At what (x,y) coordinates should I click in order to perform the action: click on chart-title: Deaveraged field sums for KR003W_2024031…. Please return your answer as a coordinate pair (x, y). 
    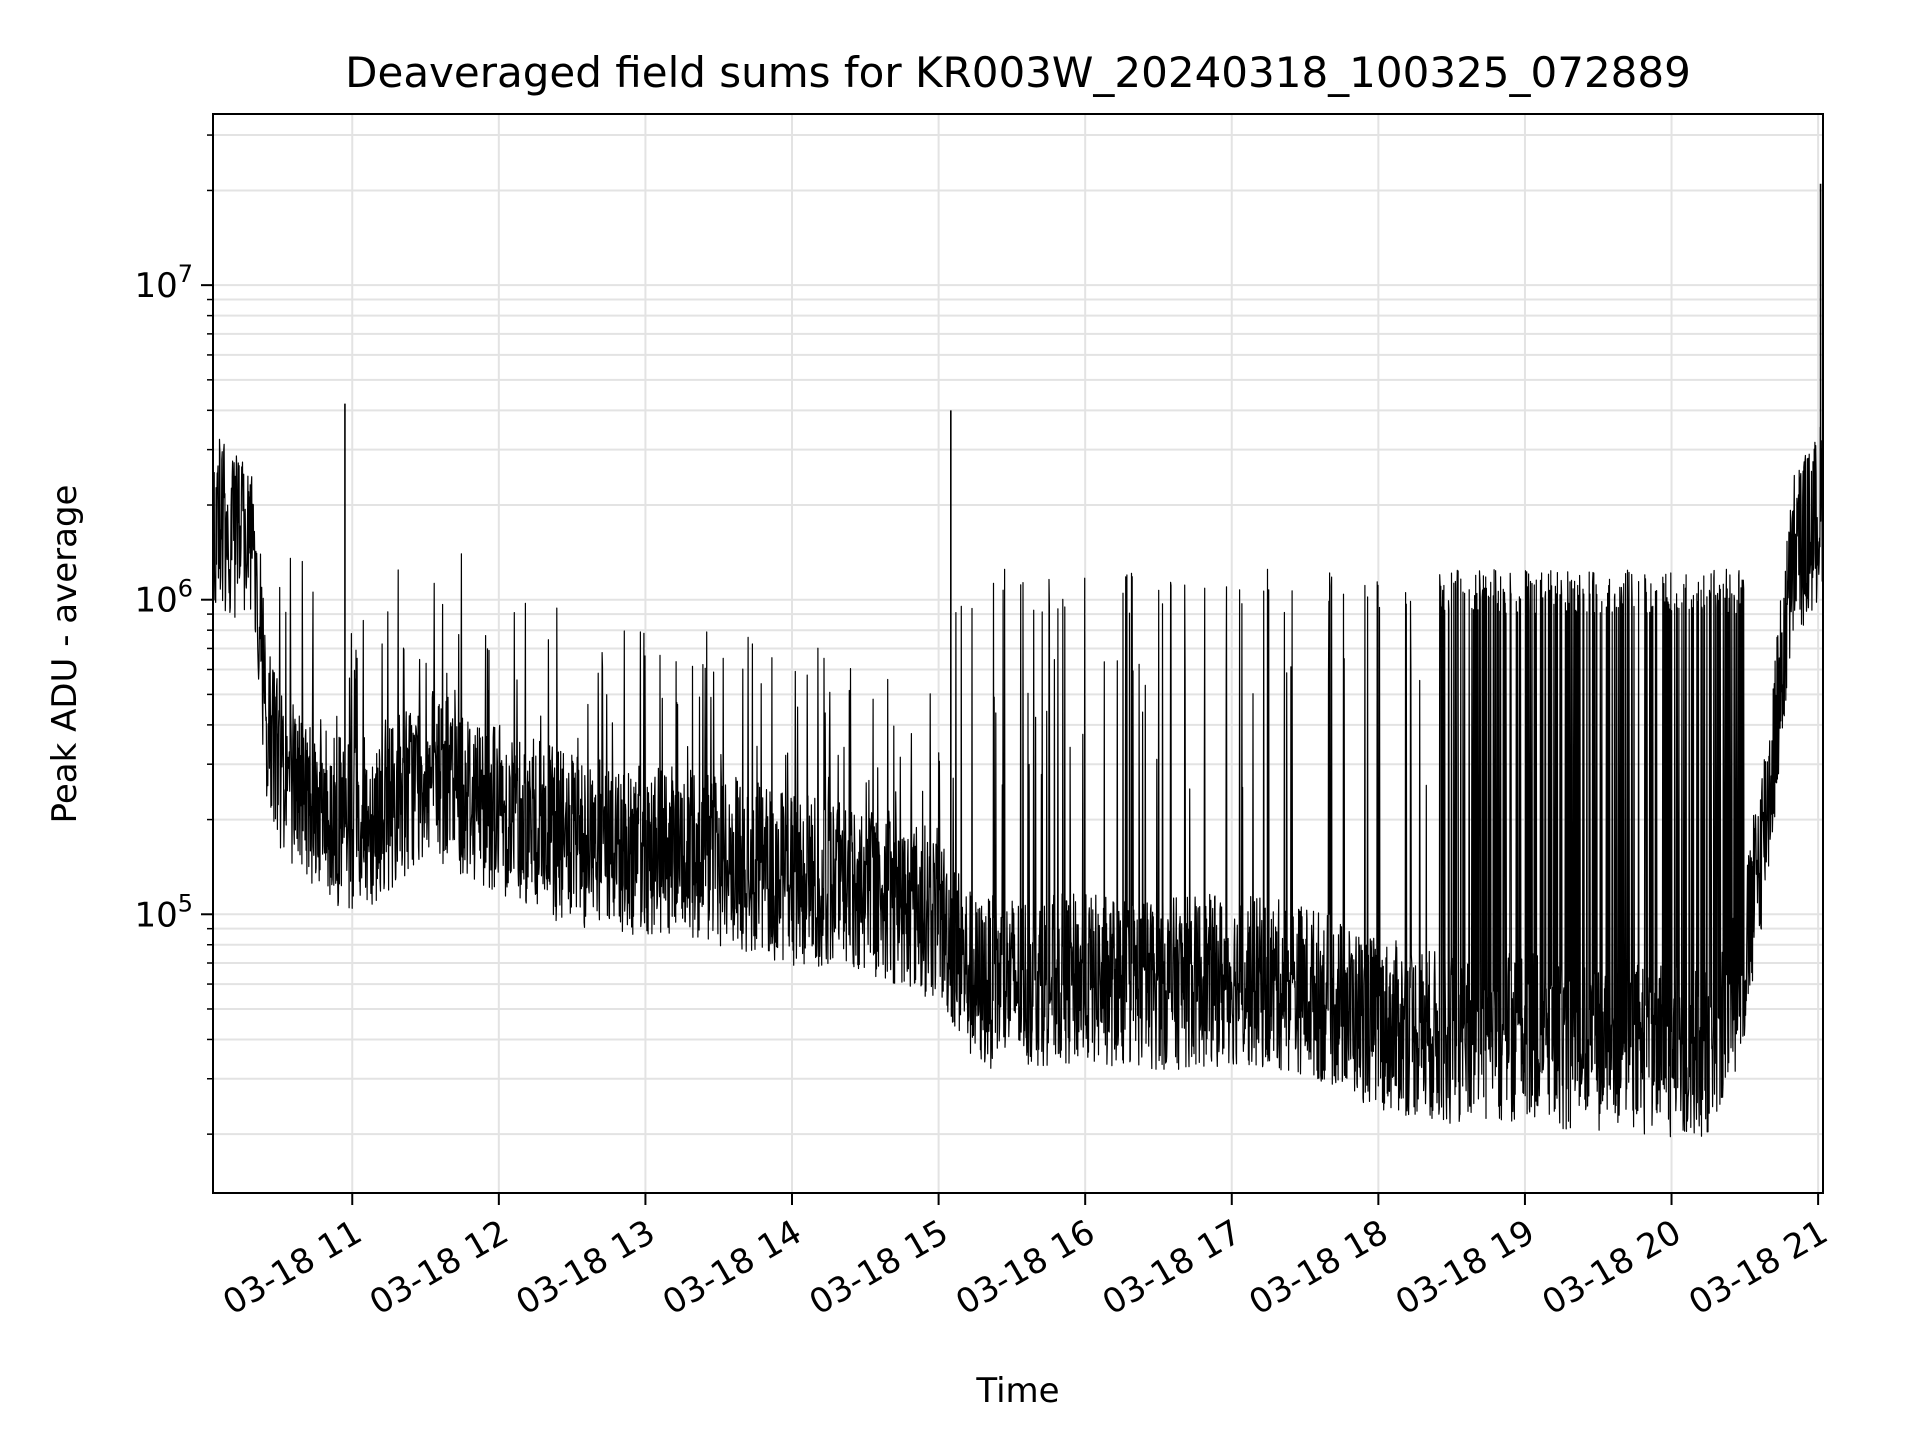
    Looking at the image, I should click on (1018, 72).